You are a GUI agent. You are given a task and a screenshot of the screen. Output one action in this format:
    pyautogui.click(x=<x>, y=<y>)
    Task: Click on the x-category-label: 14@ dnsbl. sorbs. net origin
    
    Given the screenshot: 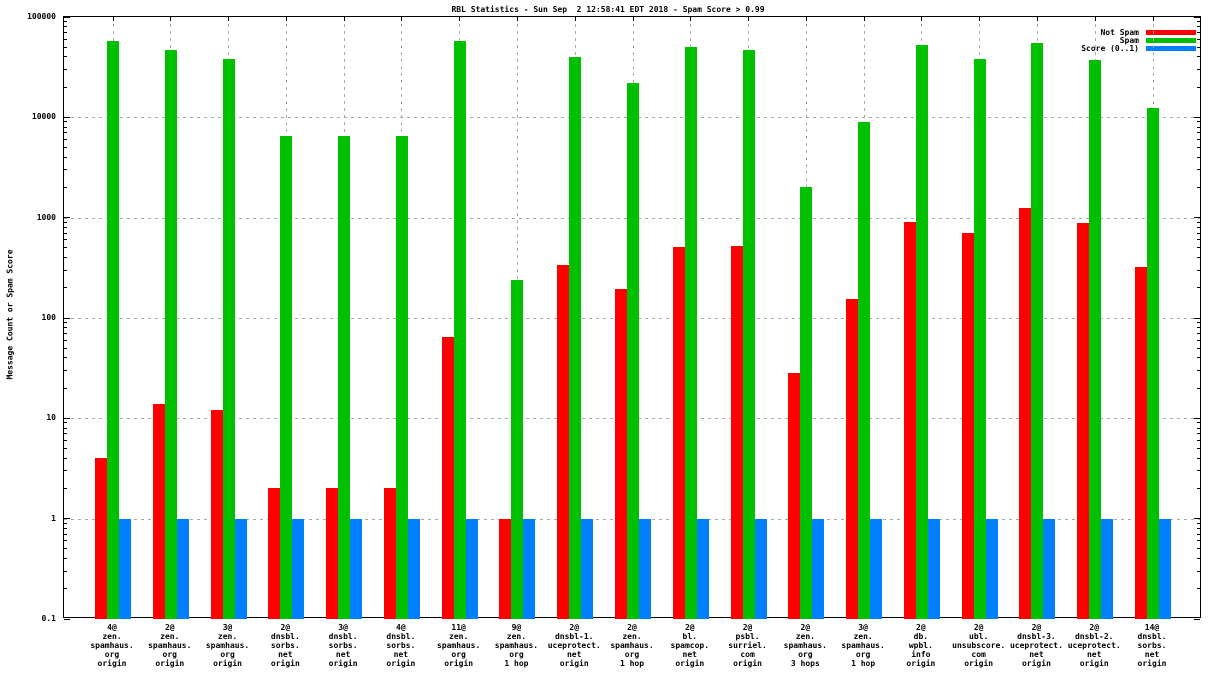 What is the action you would take?
    pyautogui.click(x=1152, y=645)
    